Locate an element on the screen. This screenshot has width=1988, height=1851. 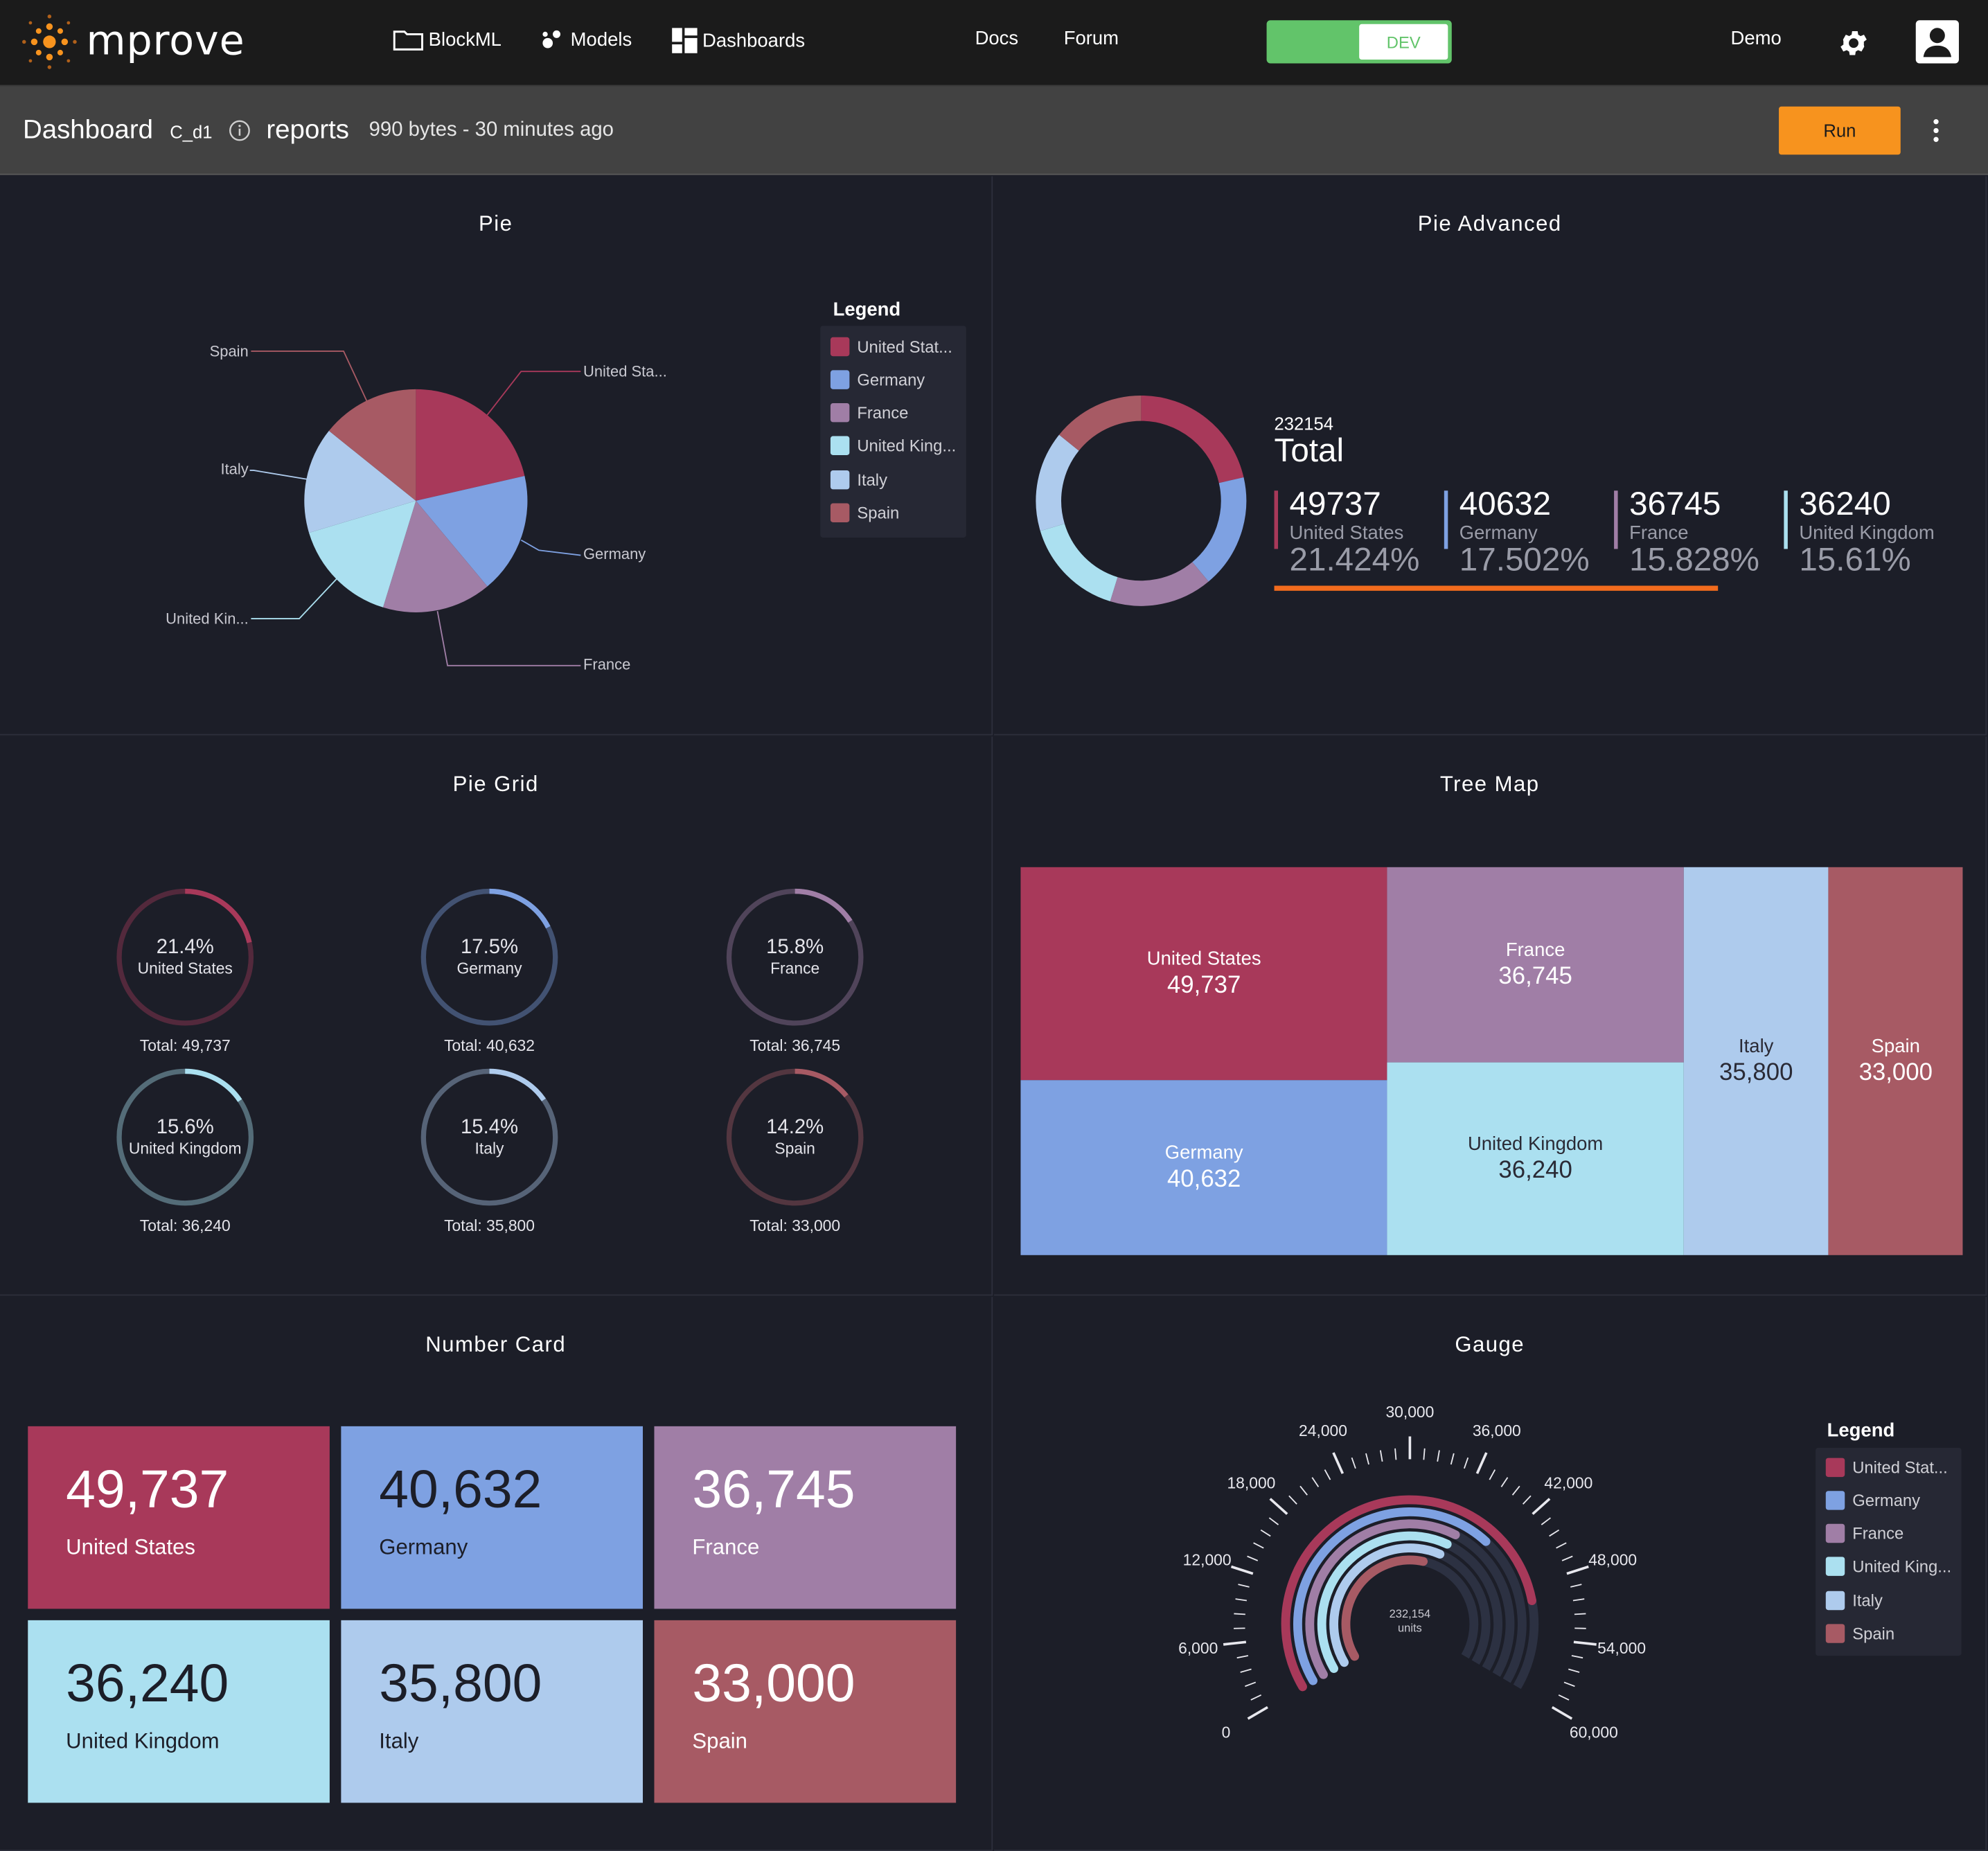
number-card-france: 36,745 France is located at coordinates (805, 1518).